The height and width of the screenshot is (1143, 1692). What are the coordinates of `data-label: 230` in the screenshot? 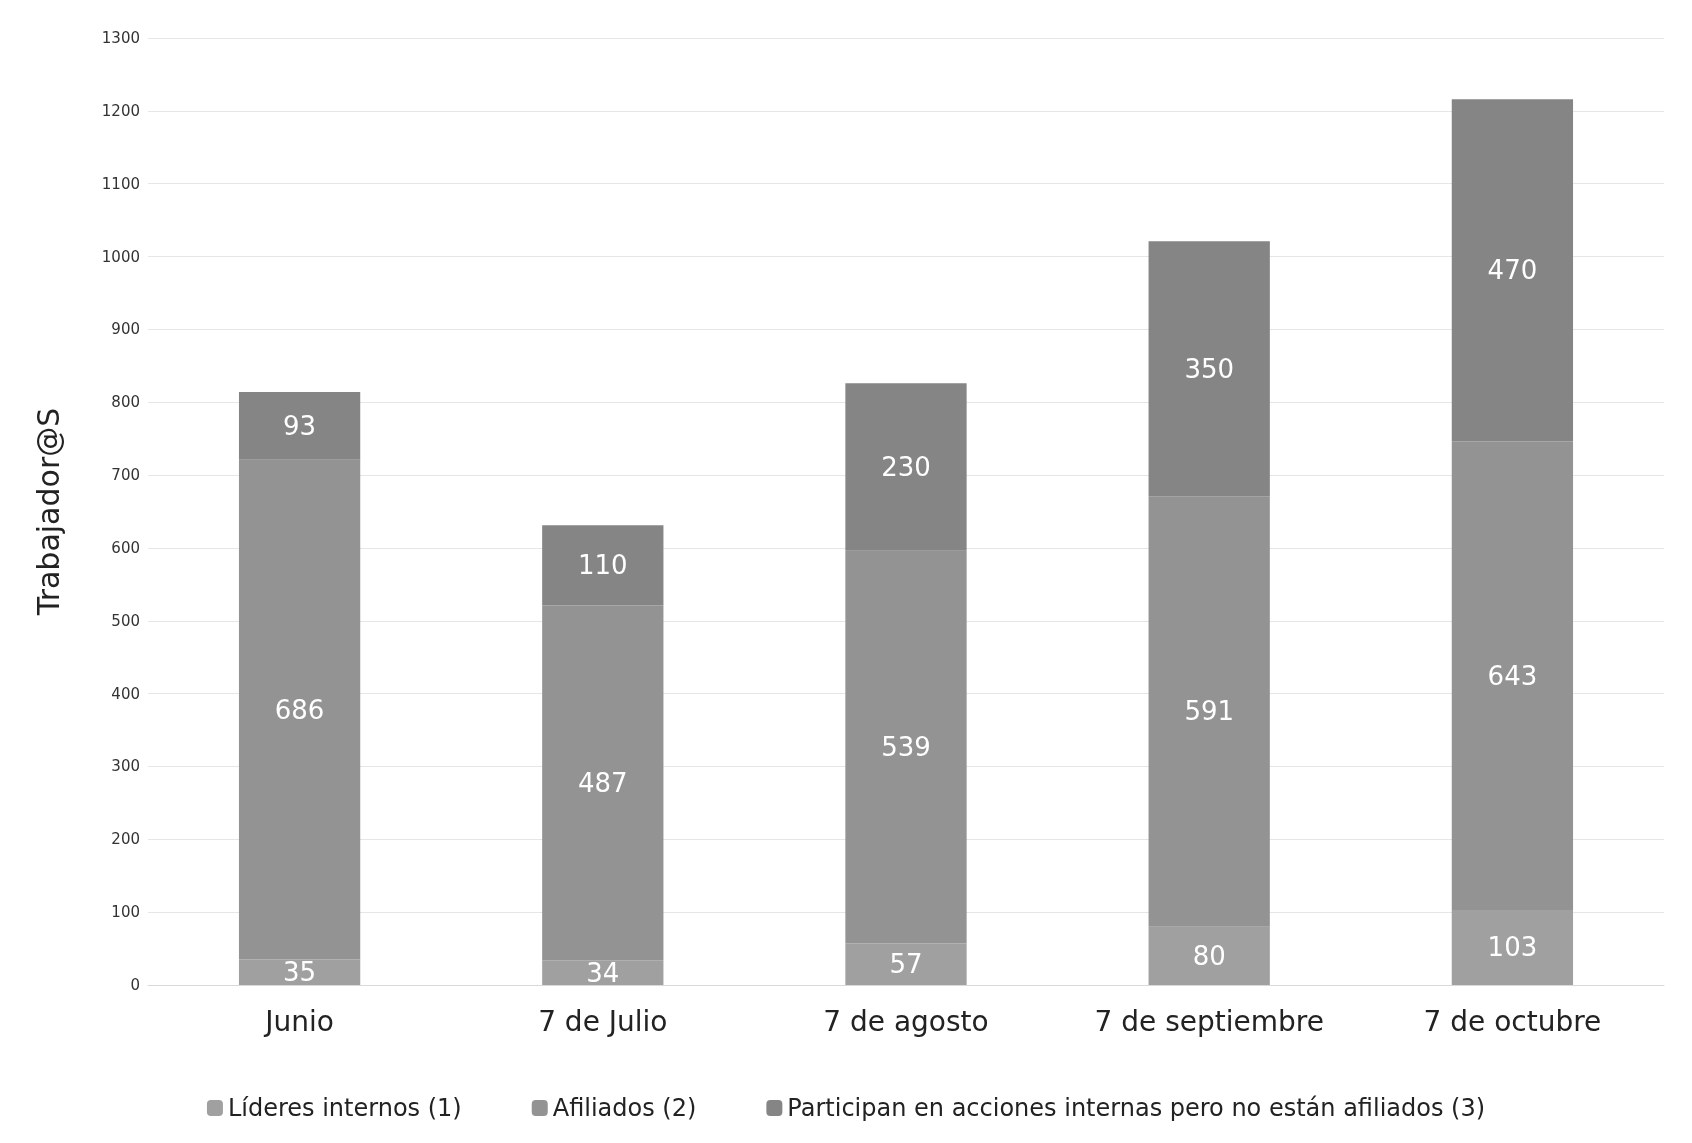 It's located at (906, 467).